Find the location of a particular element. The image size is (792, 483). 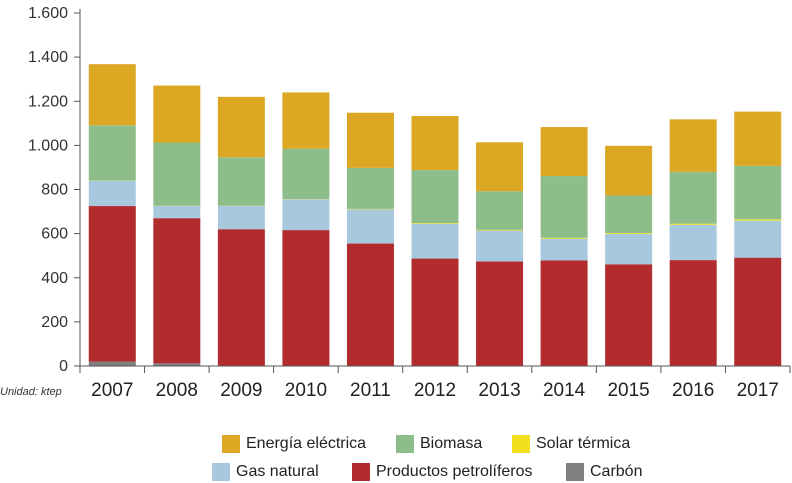

bar-segment-gas-natural-2017 is located at coordinates (757, 239).